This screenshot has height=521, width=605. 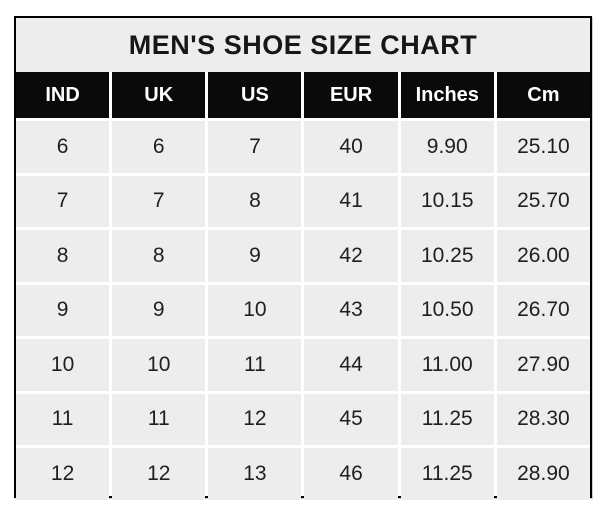 I want to click on column-header-ind: IND, so click(x=63, y=95).